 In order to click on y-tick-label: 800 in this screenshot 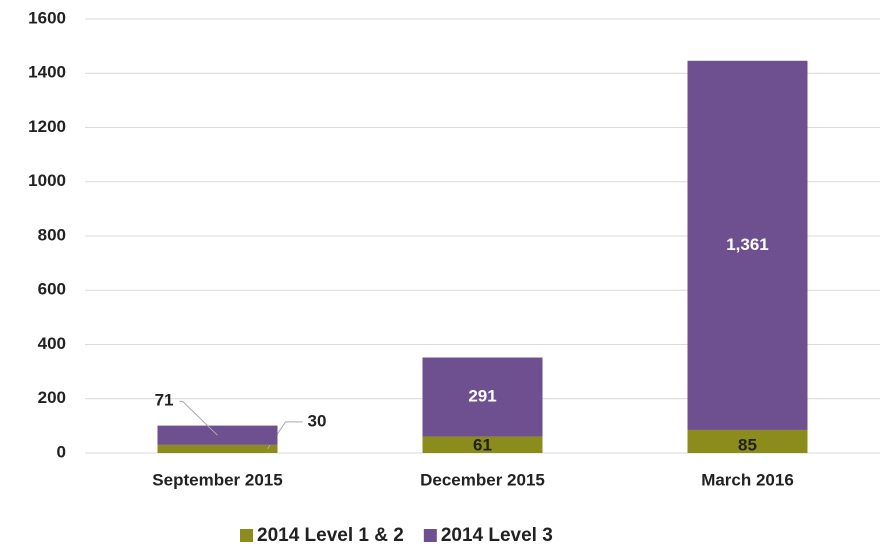, I will do `click(52, 234)`.